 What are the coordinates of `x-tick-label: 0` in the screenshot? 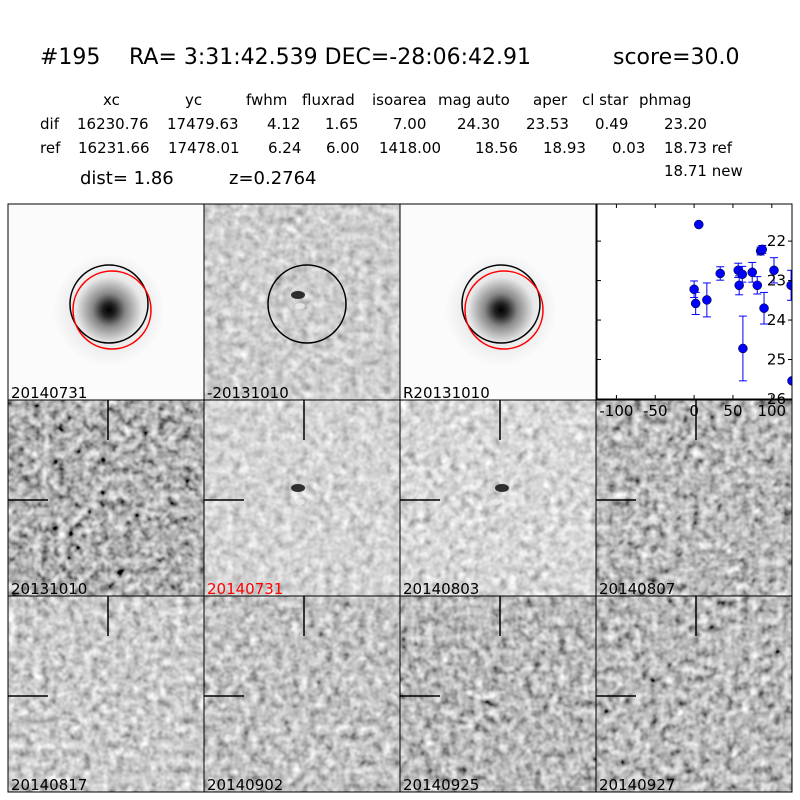 It's located at (694, 411).